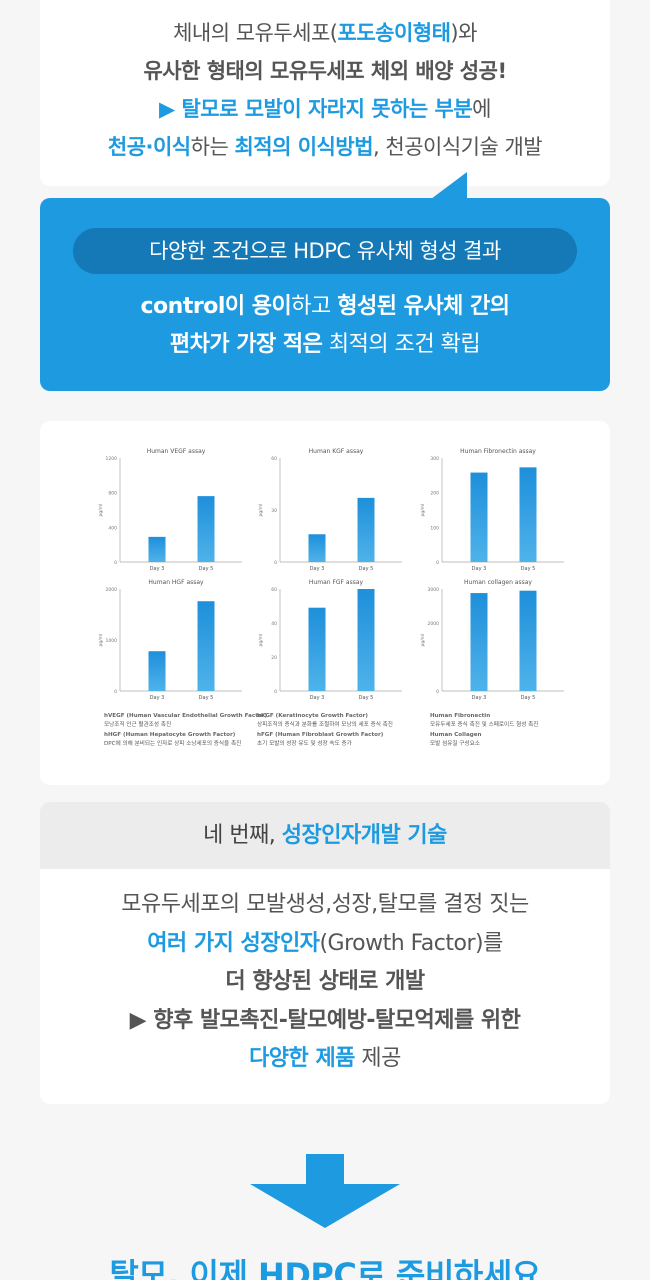 Image resolution: width=650 pixels, height=1280 pixels. I want to click on chart-y-tick-label: 20, so click(274, 658).